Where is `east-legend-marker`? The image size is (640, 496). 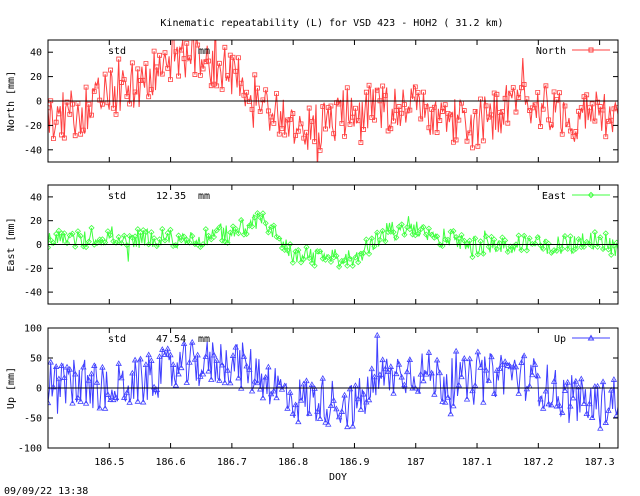
east-legend-marker is located at coordinates (591, 195).